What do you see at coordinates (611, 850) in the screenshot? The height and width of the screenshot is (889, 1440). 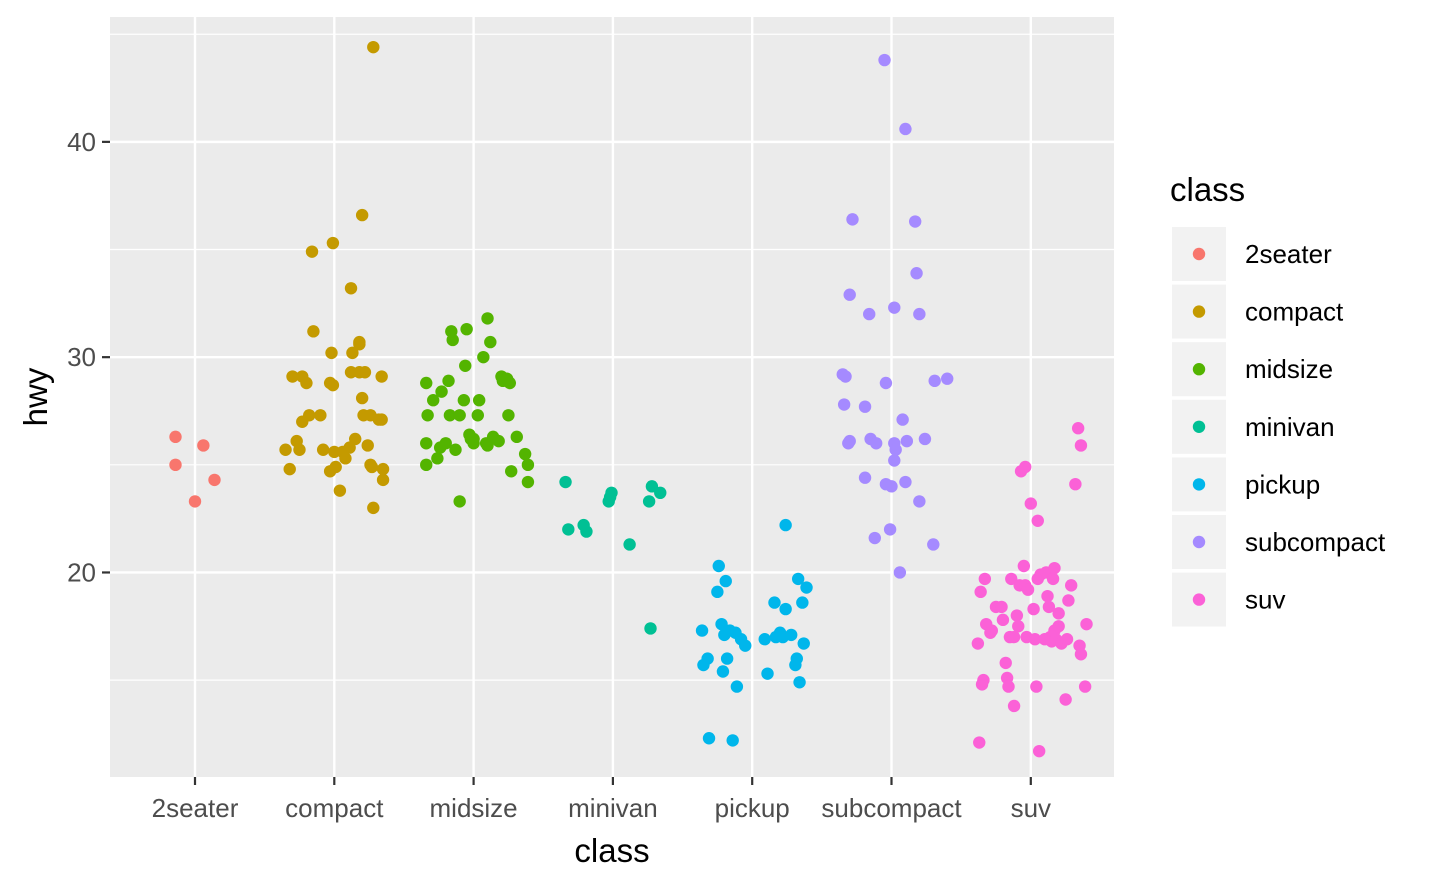 I see `x-axis-title: class` at bounding box center [611, 850].